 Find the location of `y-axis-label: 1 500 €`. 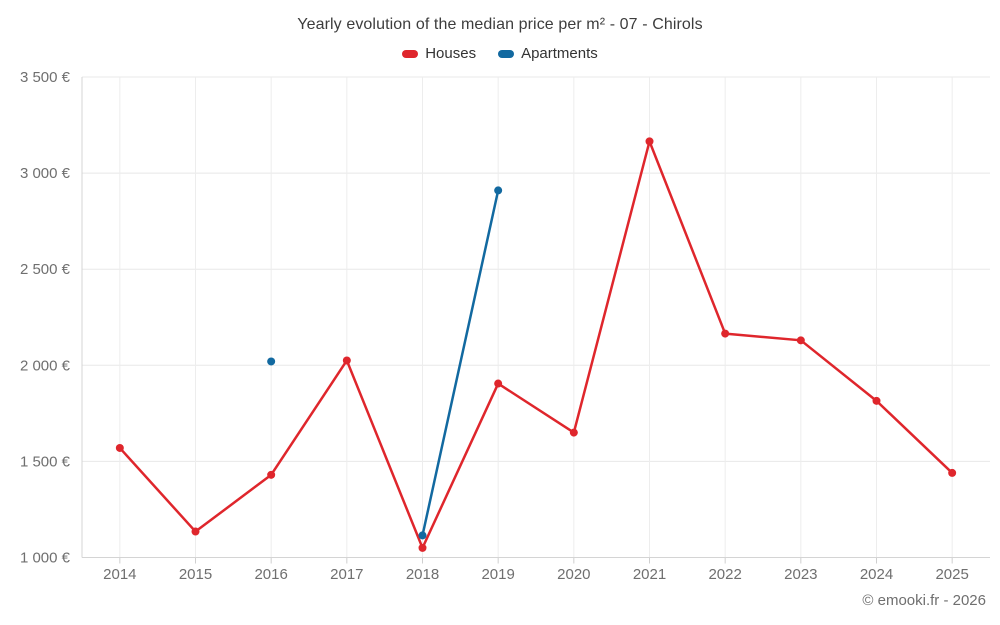

y-axis-label: 1 500 € is located at coordinates (45, 461).